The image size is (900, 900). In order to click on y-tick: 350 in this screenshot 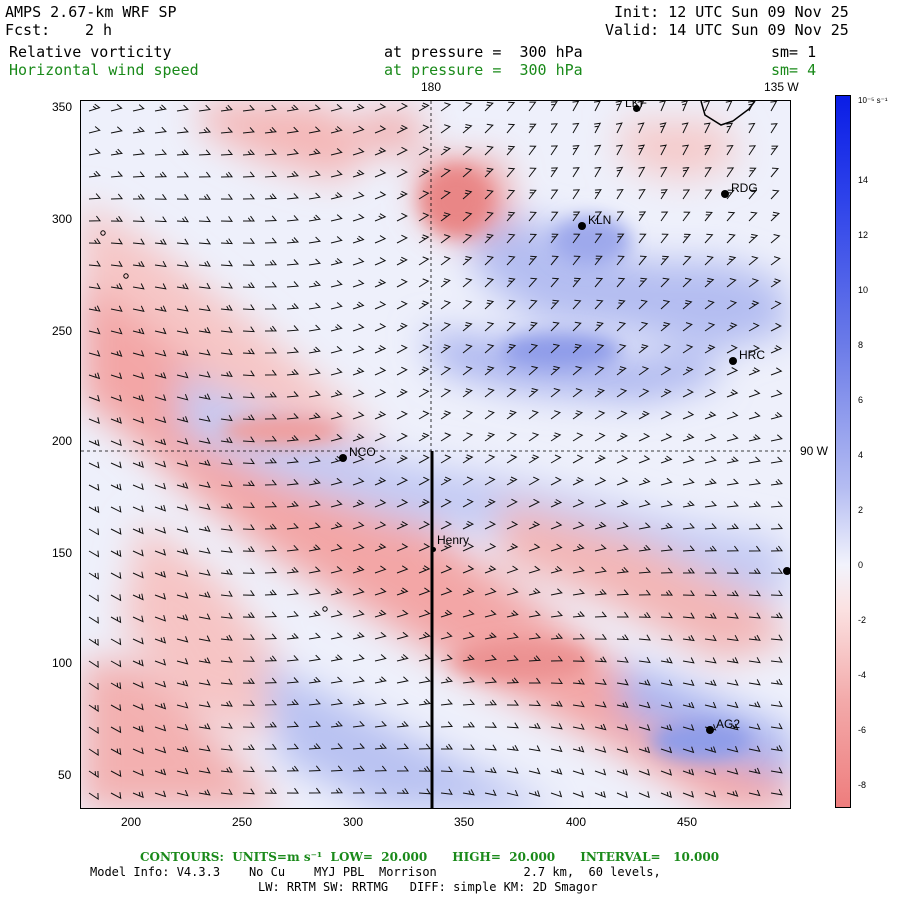, I will do `click(62, 107)`.